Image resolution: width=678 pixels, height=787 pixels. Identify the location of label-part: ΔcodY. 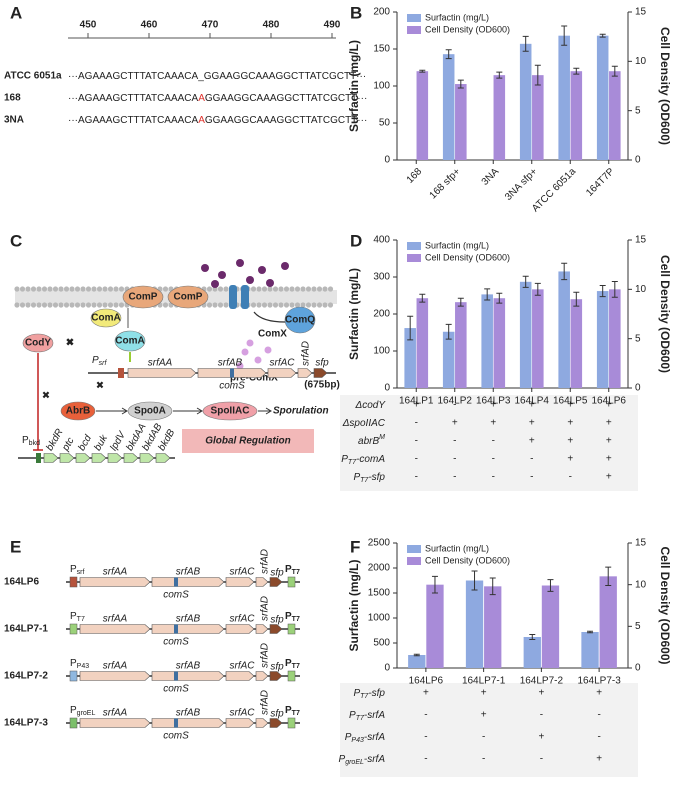
(370, 405).